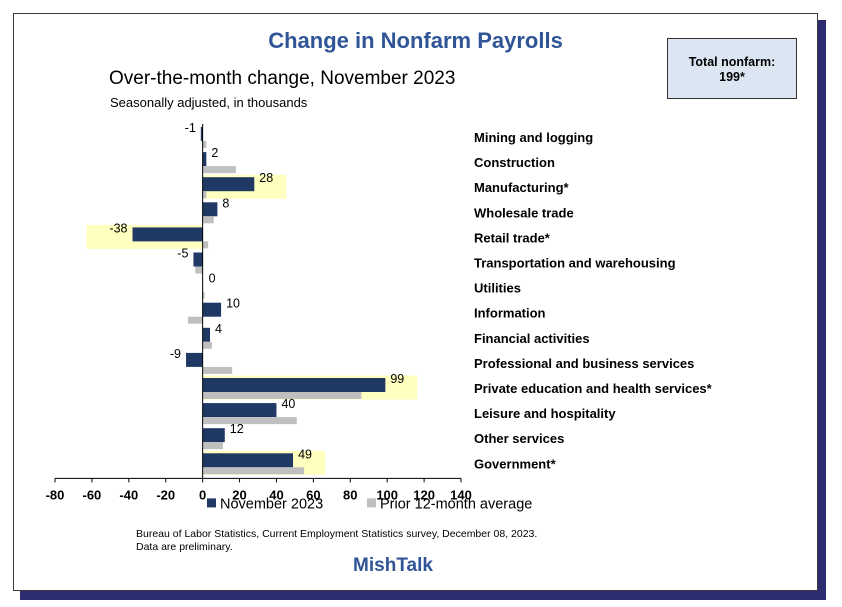 Image resolution: width=842 pixels, height=607 pixels. I want to click on category-label-construction: Construction, so click(514, 162).